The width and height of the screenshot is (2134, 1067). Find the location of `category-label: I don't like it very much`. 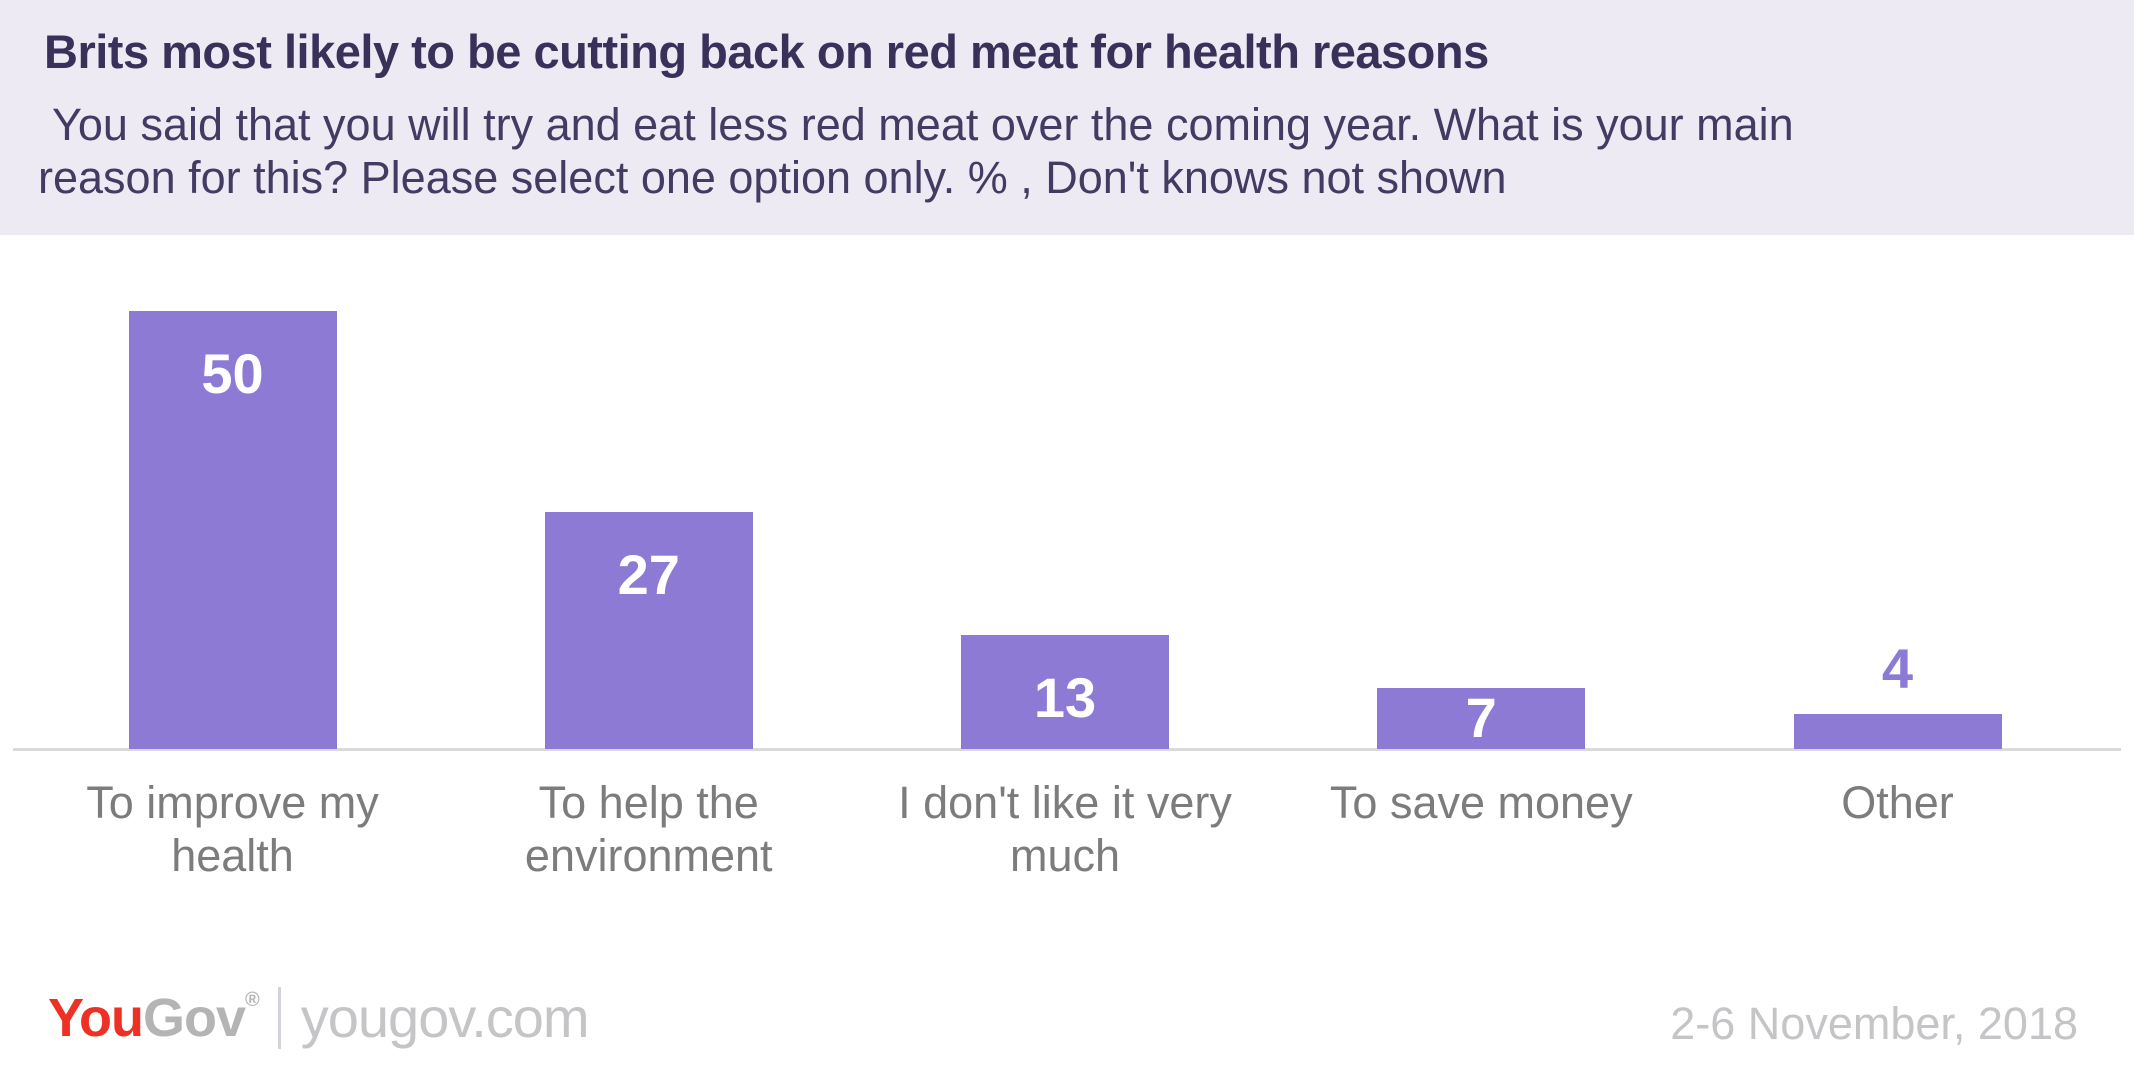

category-label: I don't like it very much is located at coordinates (1065, 829).